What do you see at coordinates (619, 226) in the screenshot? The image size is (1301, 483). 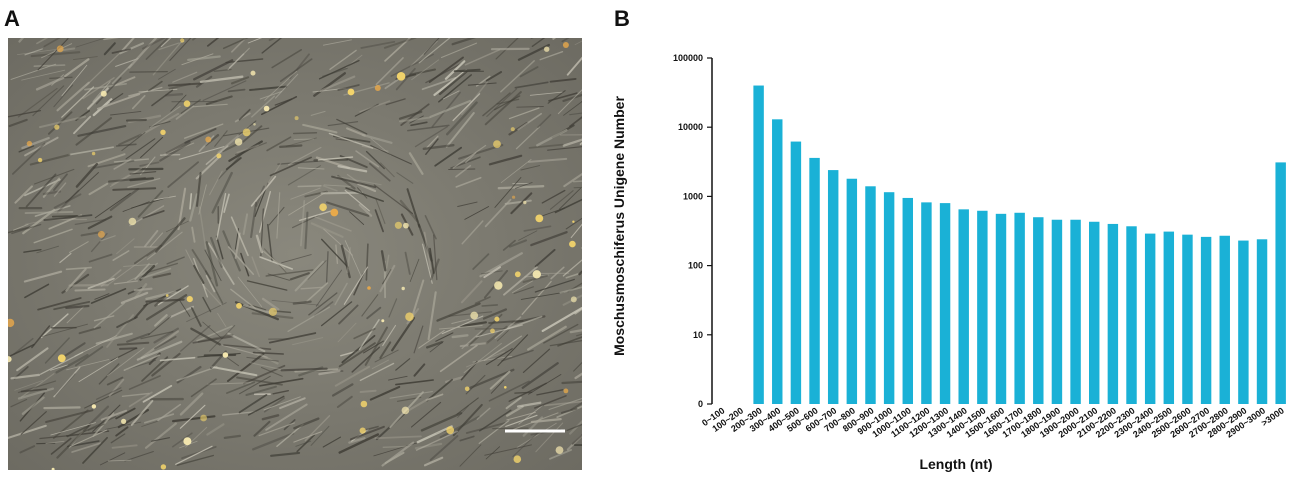 I see `y-axis-title: Moschusmoschiferus Unigene Number` at bounding box center [619, 226].